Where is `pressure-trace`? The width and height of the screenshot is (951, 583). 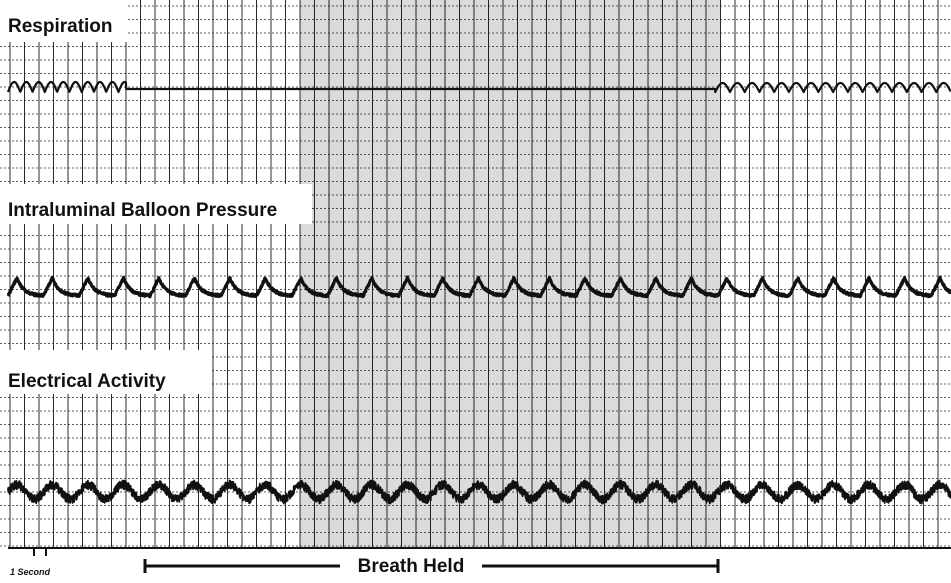 pressure-trace is located at coordinates (478, 287).